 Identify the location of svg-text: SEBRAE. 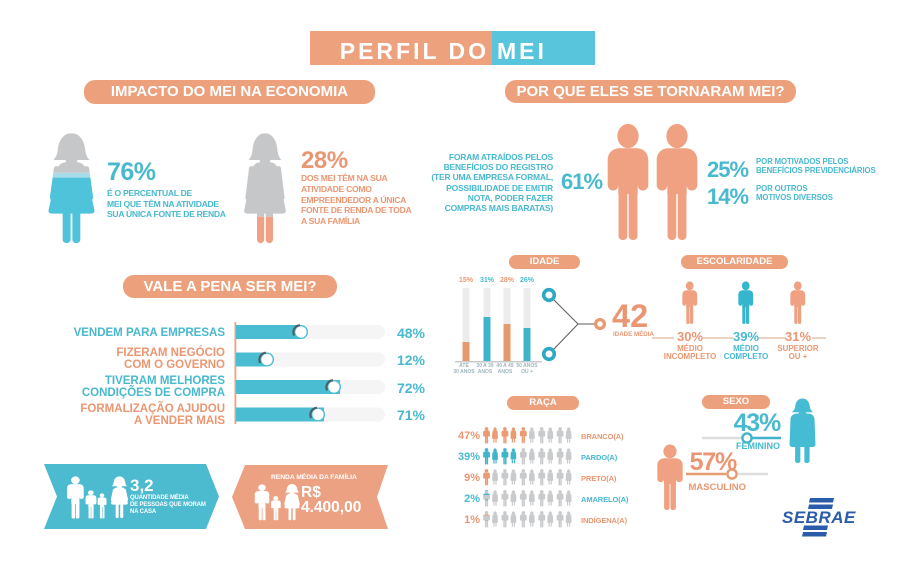
(819, 517).